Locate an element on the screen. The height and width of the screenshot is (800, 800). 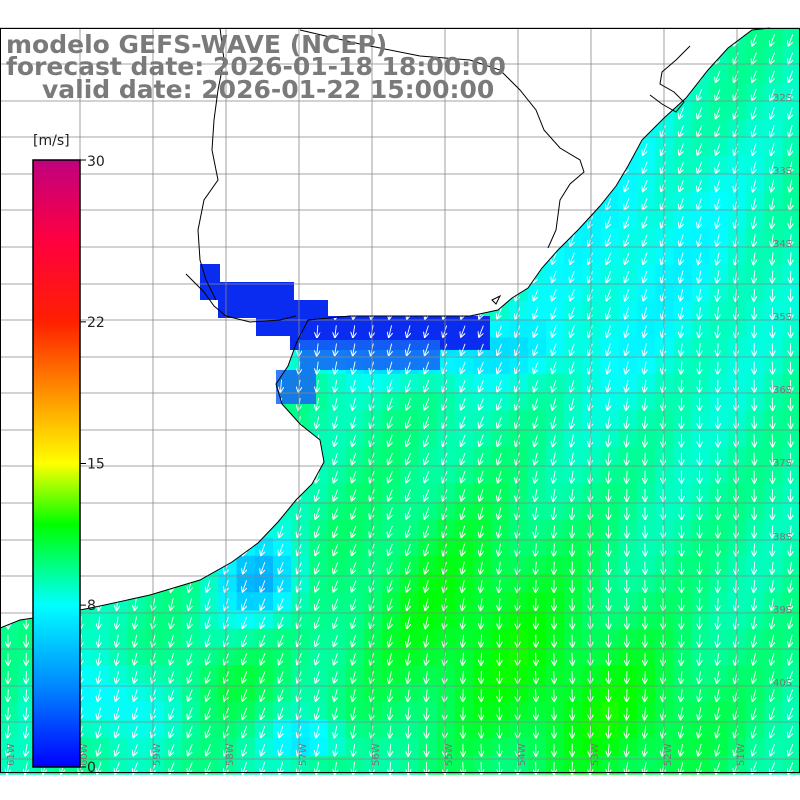
colorbar-gradient is located at coordinates (56, 463).